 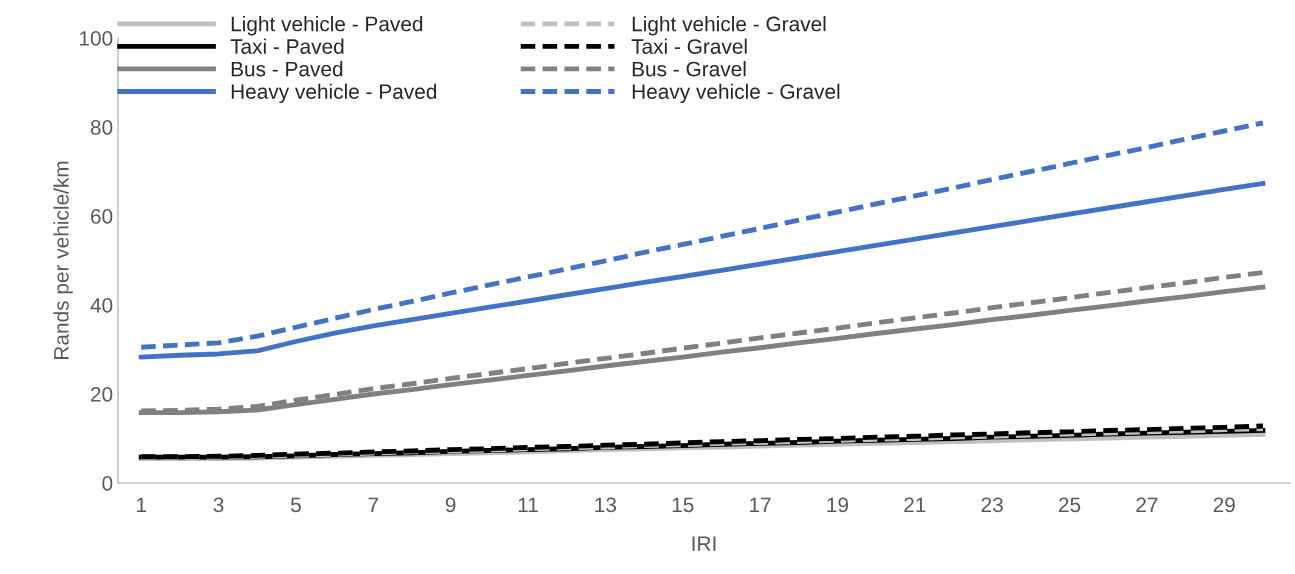 What do you see at coordinates (606, 505) in the screenshot?
I see `x-tick-label: 13` at bounding box center [606, 505].